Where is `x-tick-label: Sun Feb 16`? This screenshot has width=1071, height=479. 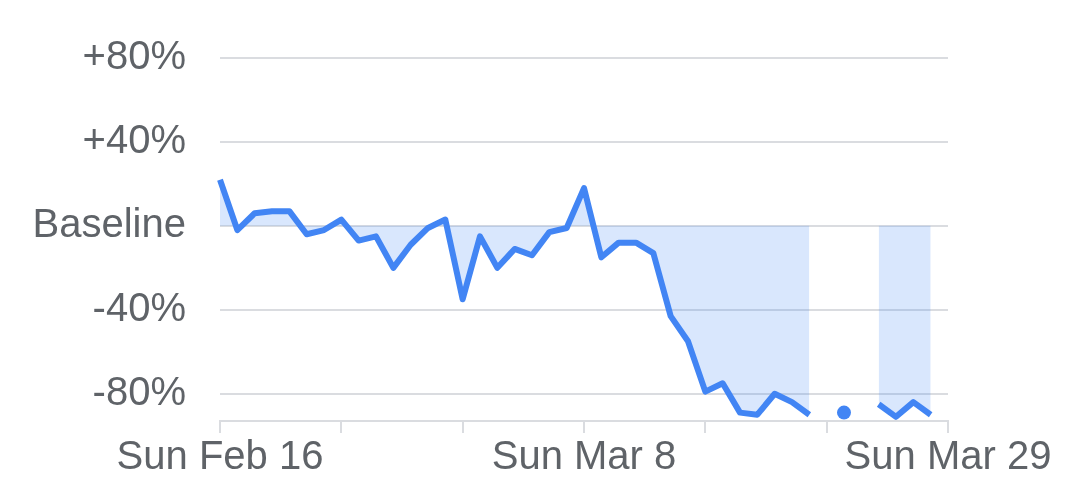 x-tick-label: Sun Feb 16 is located at coordinates (220, 455).